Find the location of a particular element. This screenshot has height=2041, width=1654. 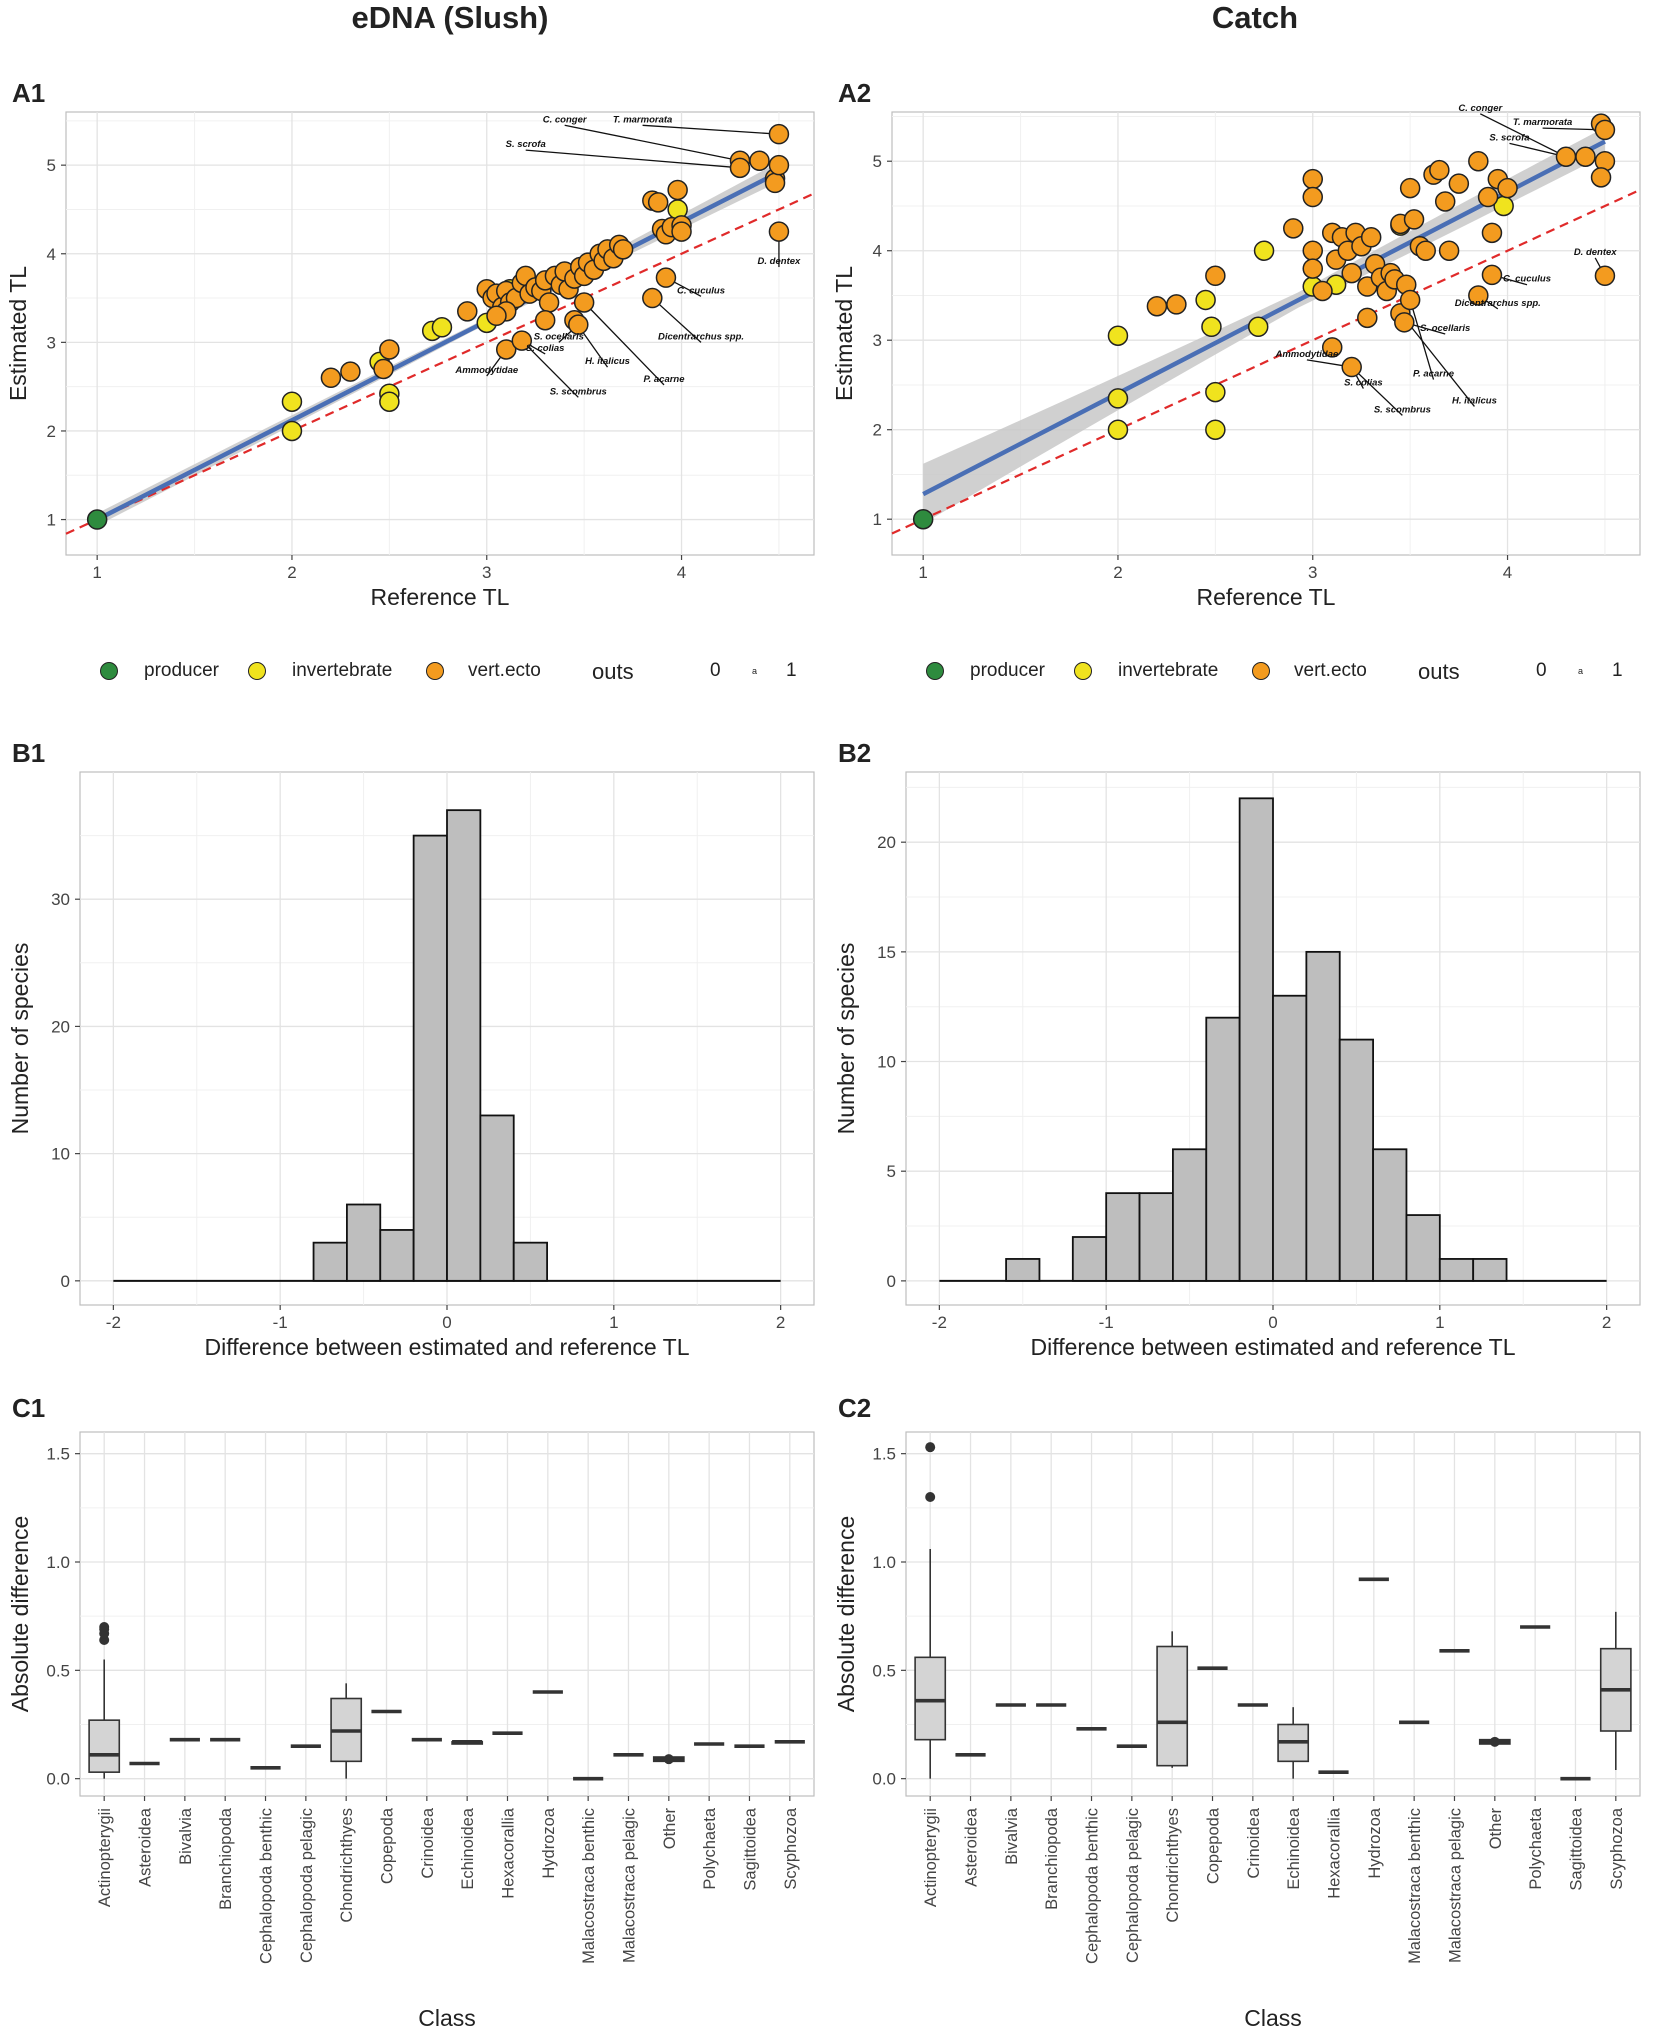

C1-box-other is located at coordinates (668, 1759).